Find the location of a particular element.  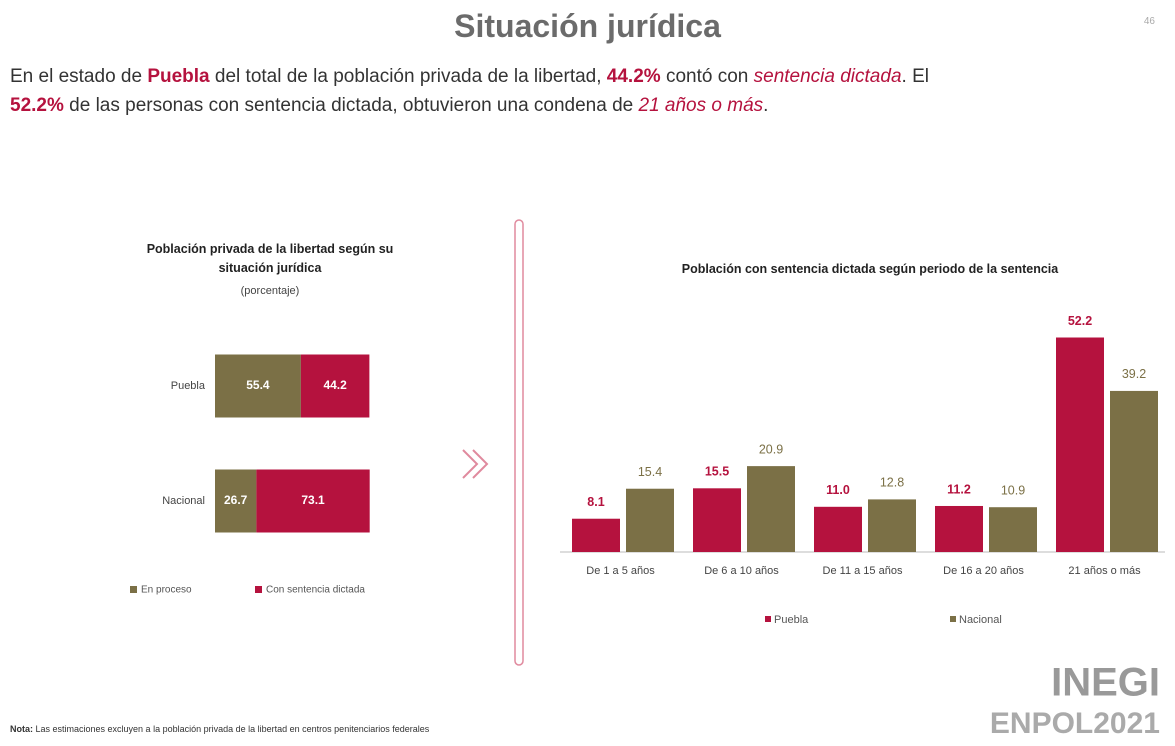

data-label: 39.2 is located at coordinates (1134, 374).